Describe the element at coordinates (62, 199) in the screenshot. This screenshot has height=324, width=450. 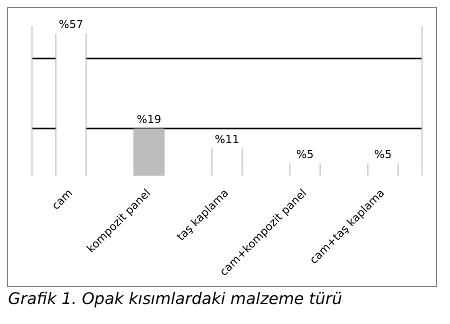
I see `x-tick-label: cam` at that location.